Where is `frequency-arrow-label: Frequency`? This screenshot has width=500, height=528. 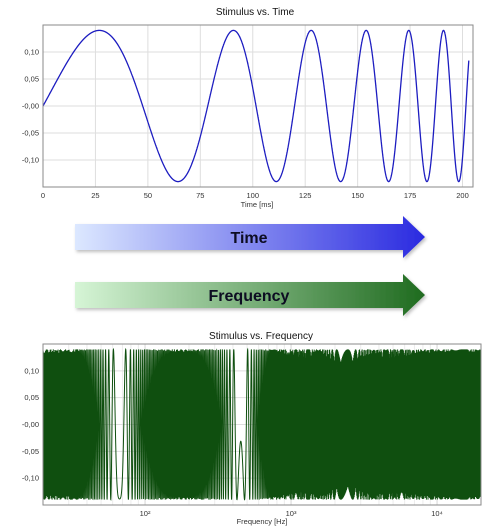 frequency-arrow-label: Frequency is located at coordinates (249, 296).